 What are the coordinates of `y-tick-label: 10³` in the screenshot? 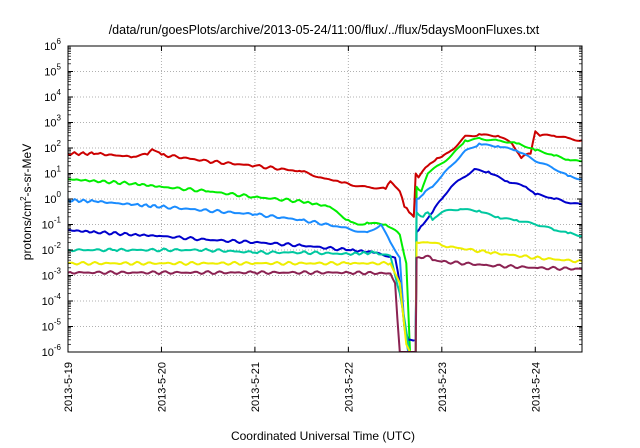 It's located at (52, 122).